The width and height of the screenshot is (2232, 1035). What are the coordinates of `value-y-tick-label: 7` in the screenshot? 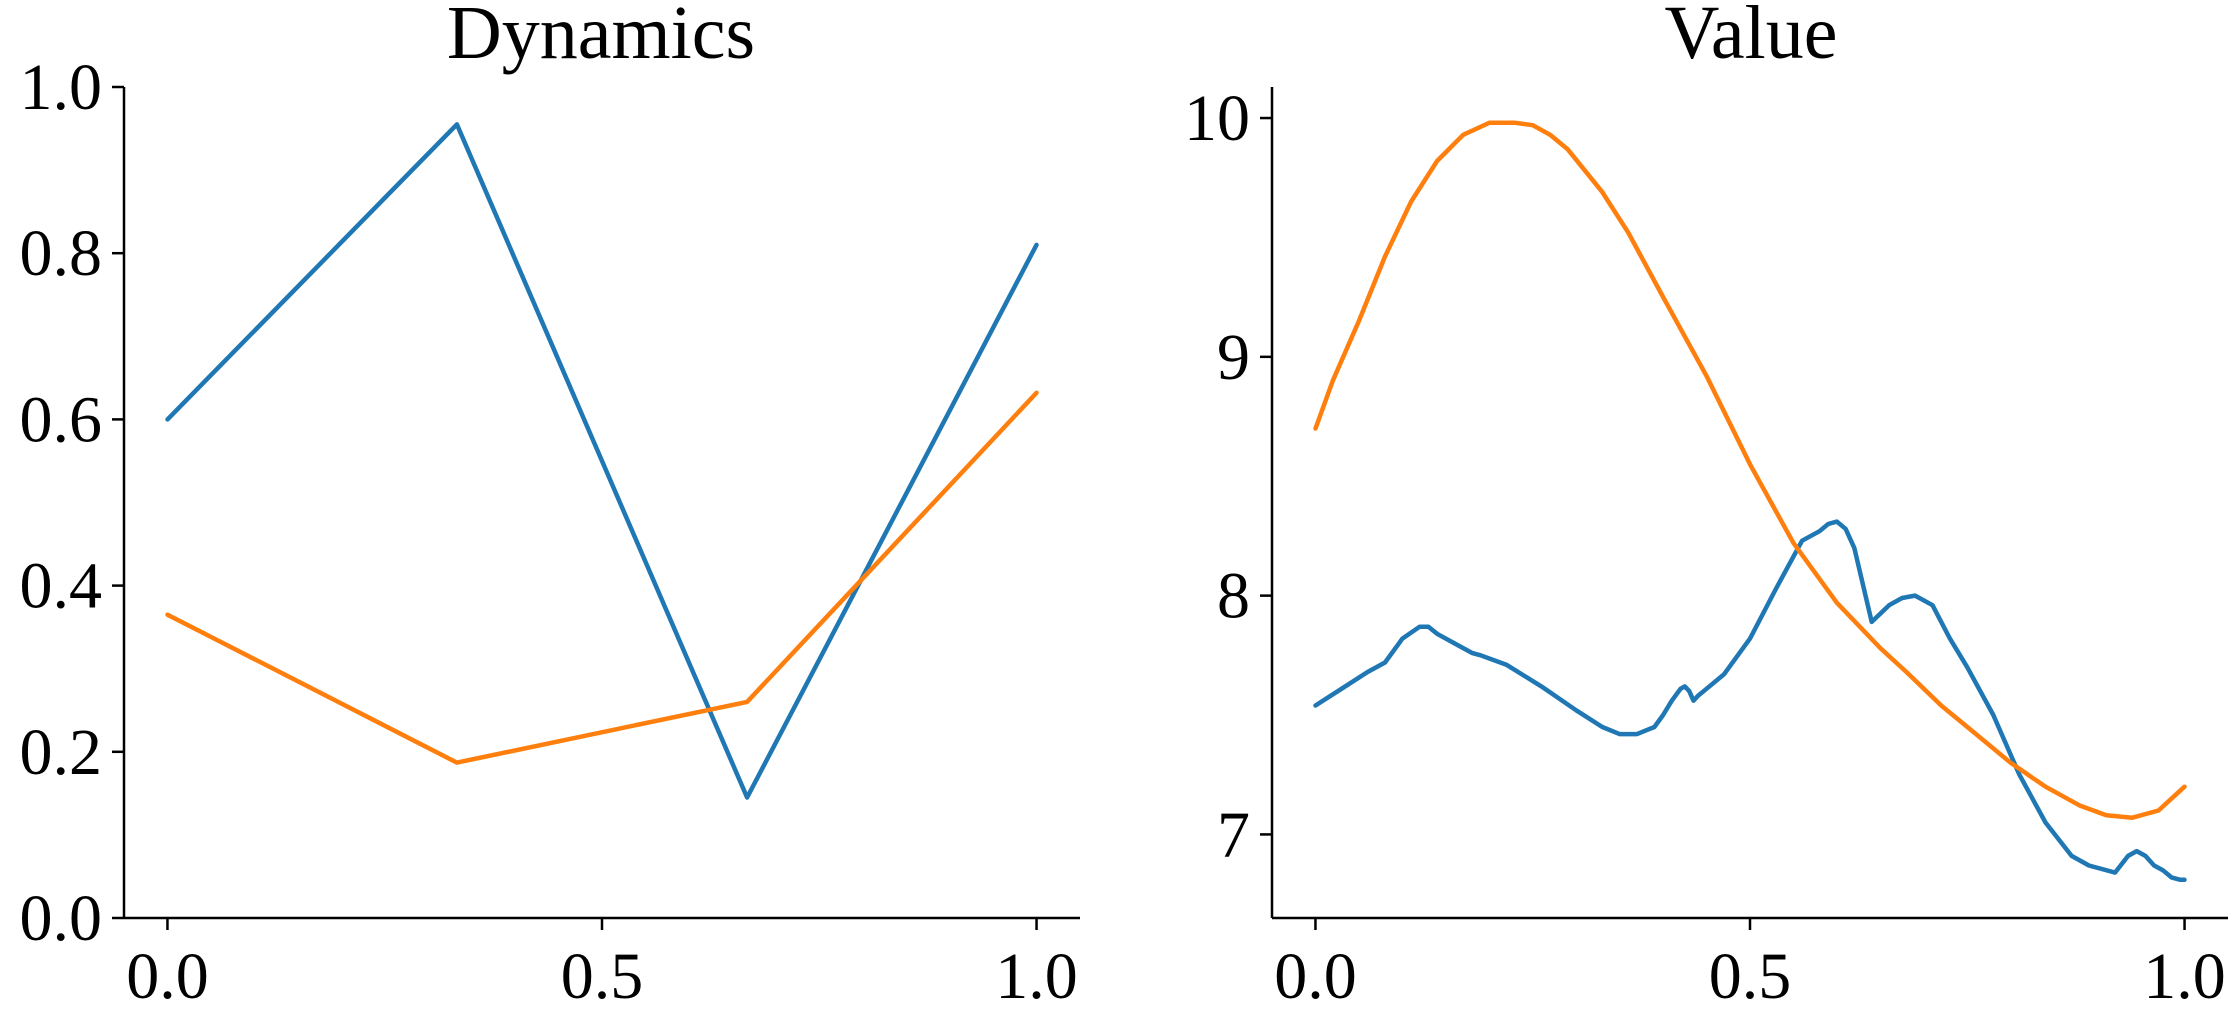 It's located at (1233, 834).